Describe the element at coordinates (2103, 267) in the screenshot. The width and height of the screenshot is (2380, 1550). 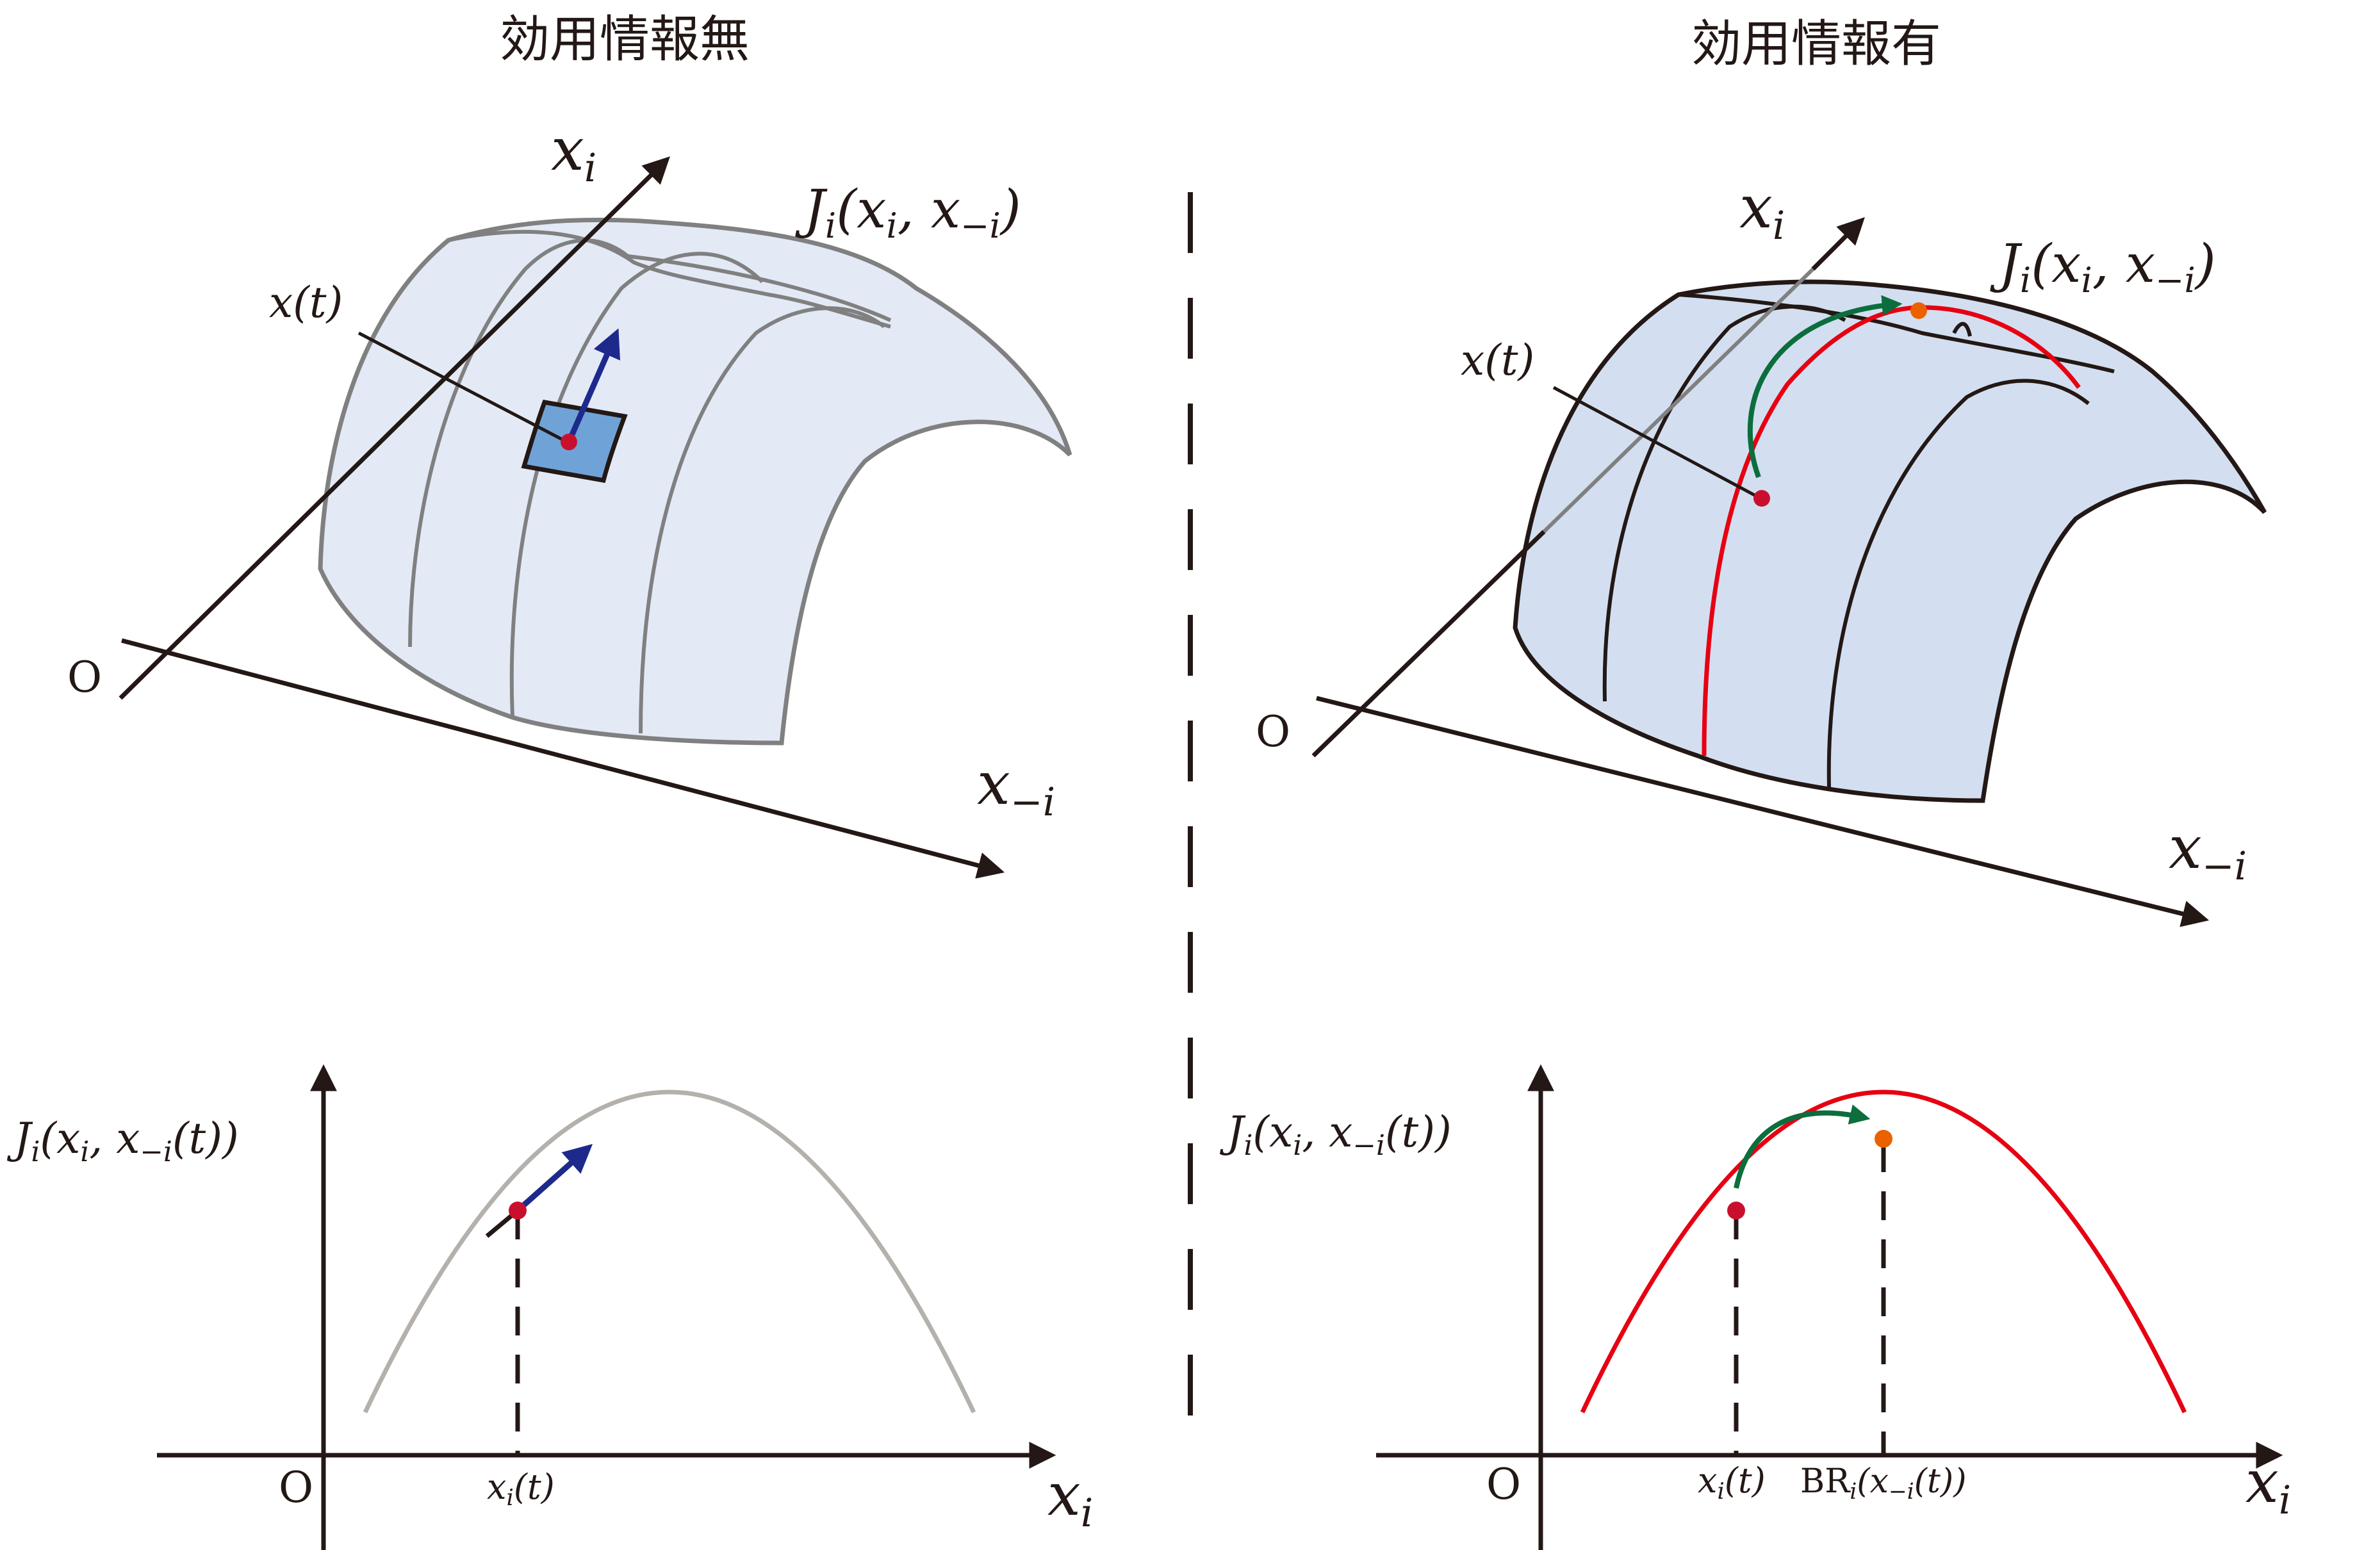
I see `right-utility-label: Ji(xi, x−i)` at that location.